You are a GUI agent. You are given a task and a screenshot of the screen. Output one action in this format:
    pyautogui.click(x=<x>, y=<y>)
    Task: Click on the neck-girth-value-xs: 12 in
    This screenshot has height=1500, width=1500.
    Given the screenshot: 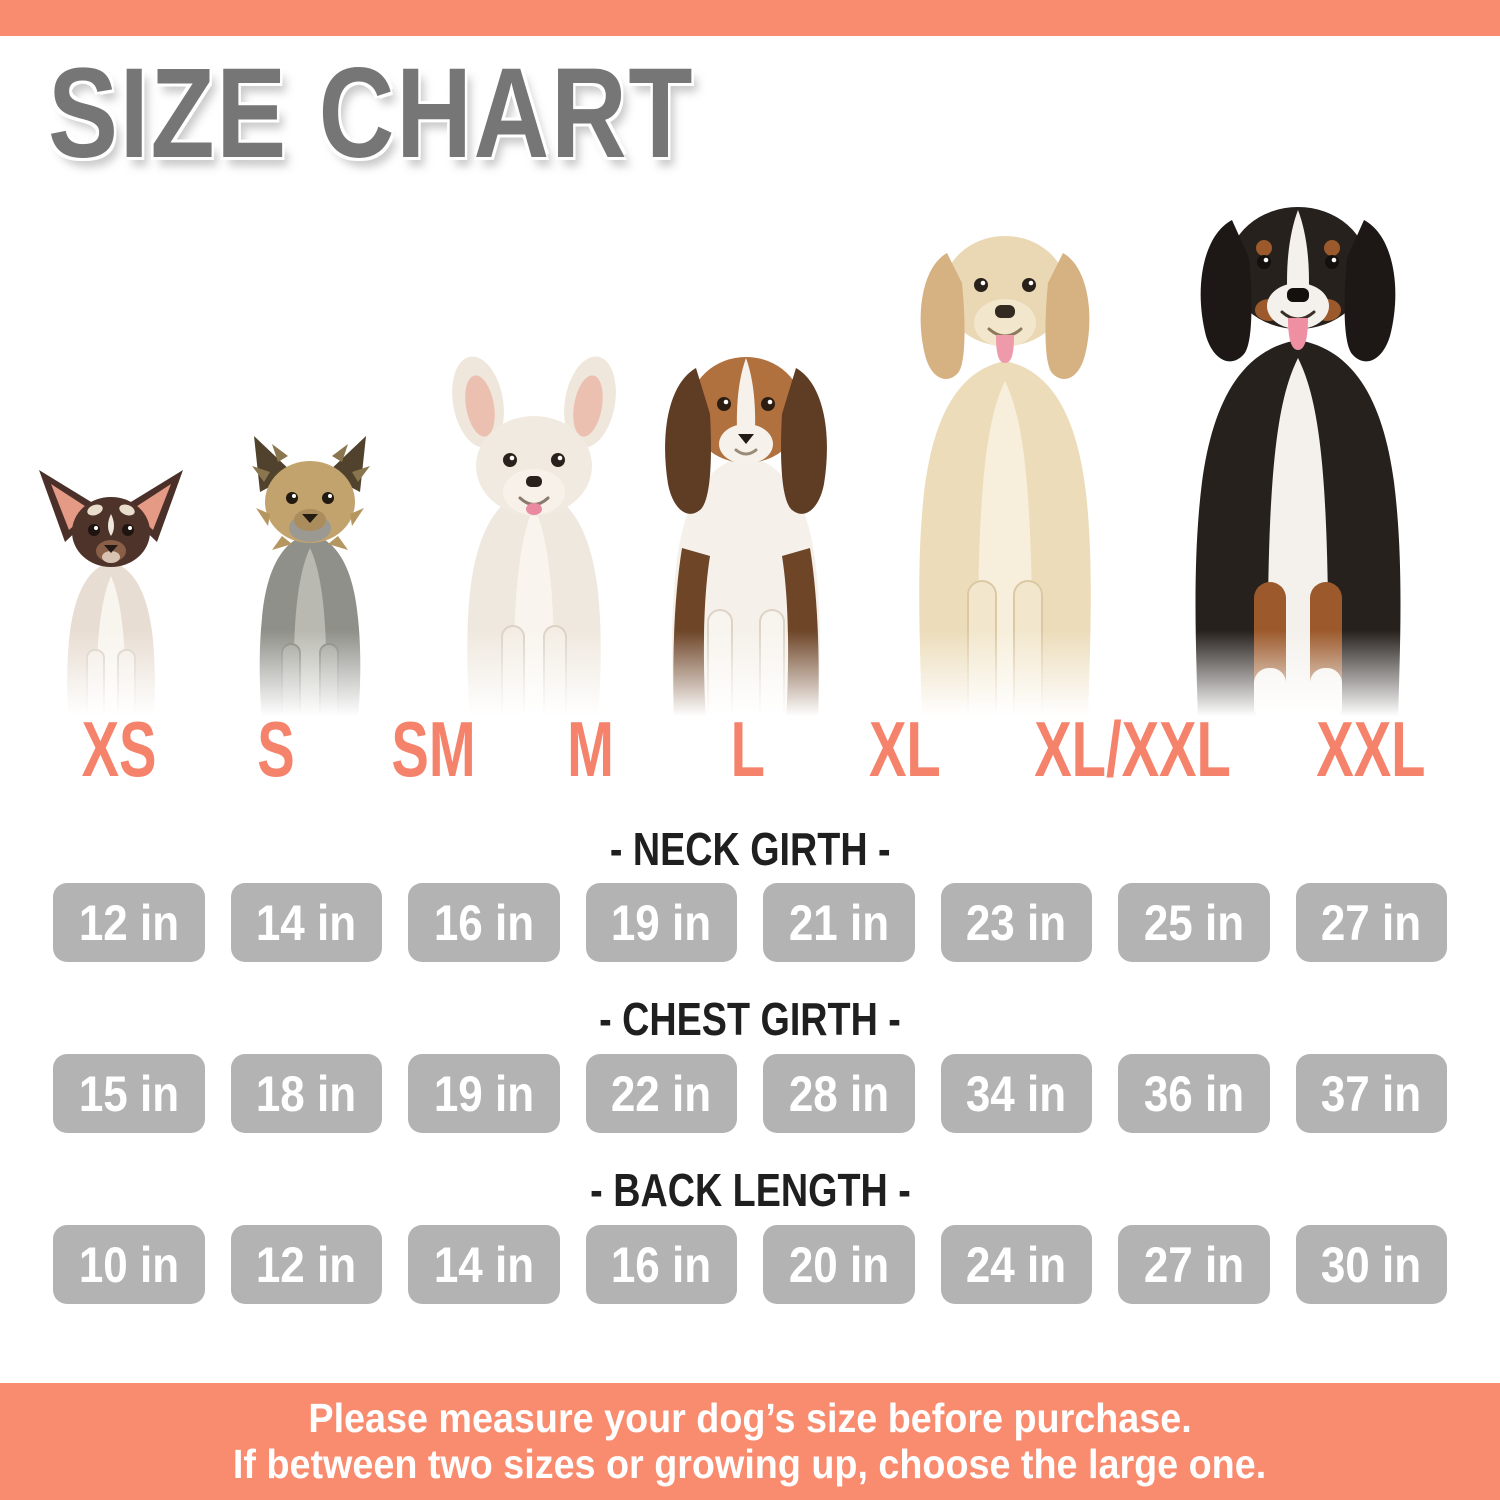 What is the action you would take?
    pyautogui.click(x=129, y=922)
    